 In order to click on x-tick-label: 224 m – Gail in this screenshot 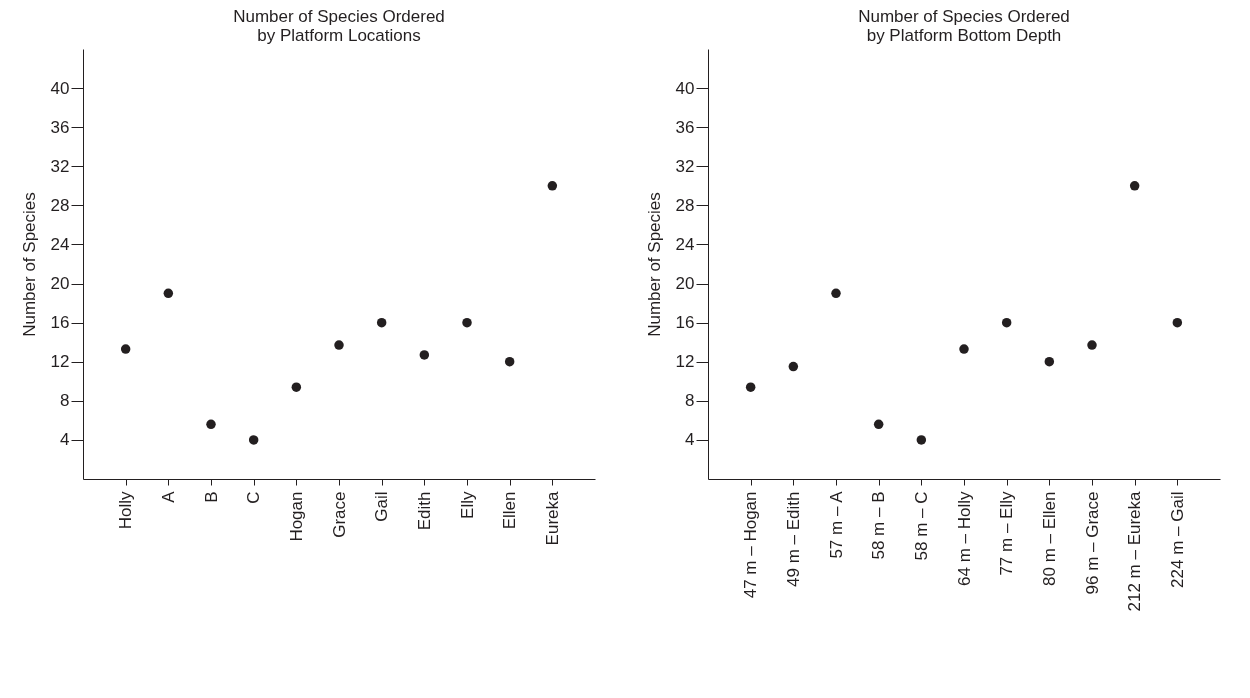, I will do `click(1177, 539)`.